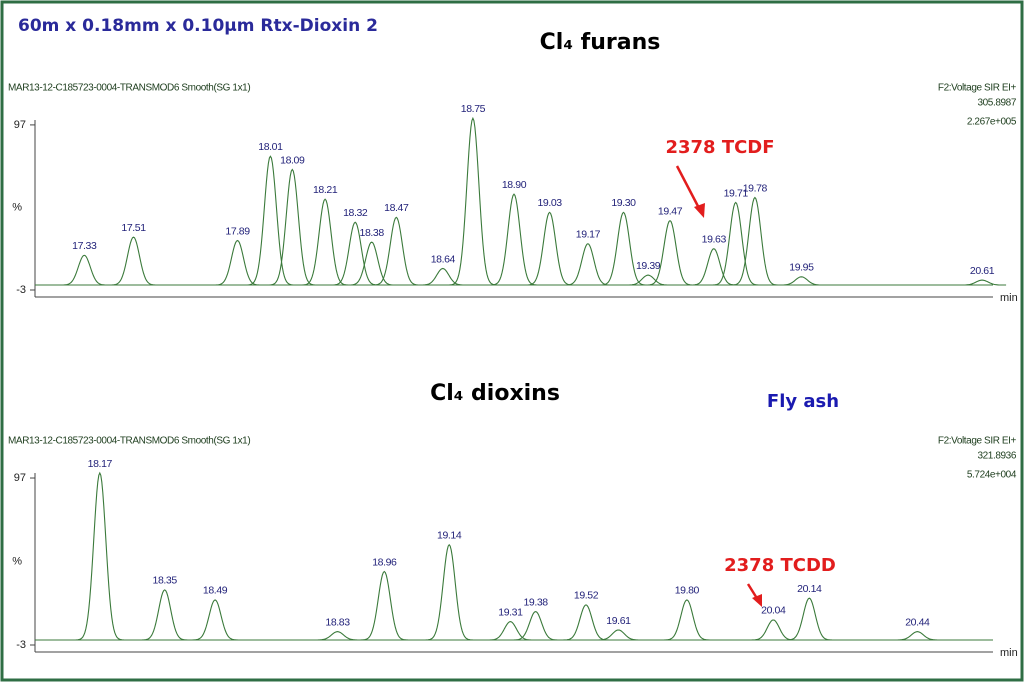  What do you see at coordinates (165, 581) in the screenshot?
I see `peak-label: 18.35` at bounding box center [165, 581].